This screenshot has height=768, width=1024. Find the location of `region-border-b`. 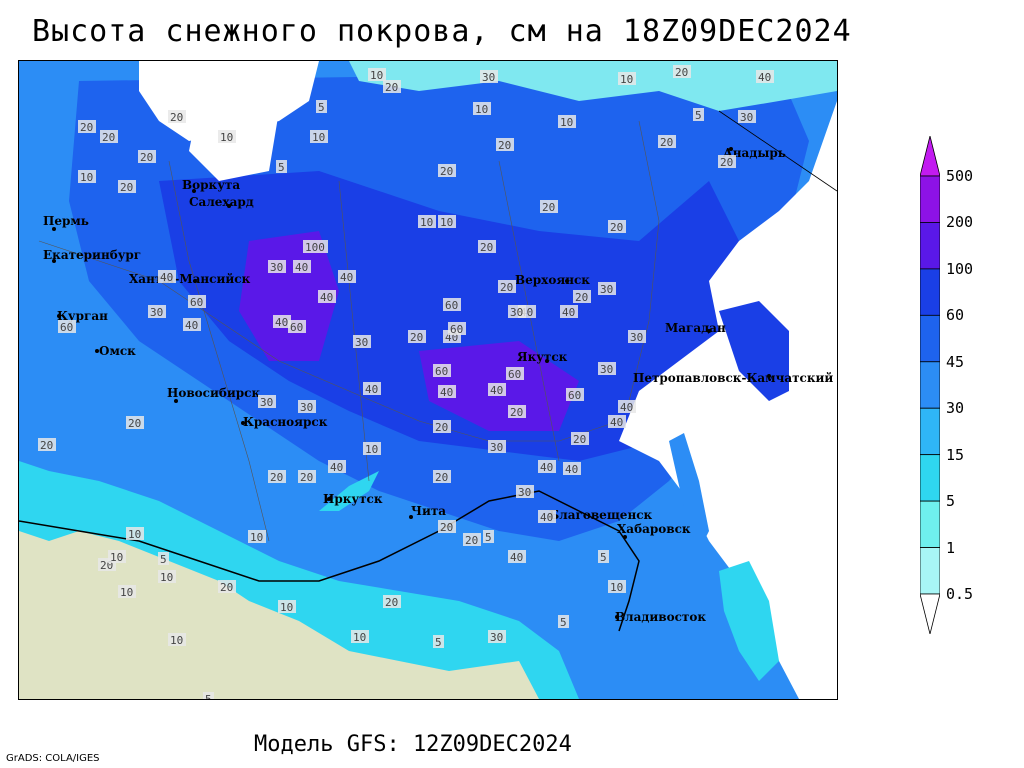

region-border-b is located at coordinates (219, 351).